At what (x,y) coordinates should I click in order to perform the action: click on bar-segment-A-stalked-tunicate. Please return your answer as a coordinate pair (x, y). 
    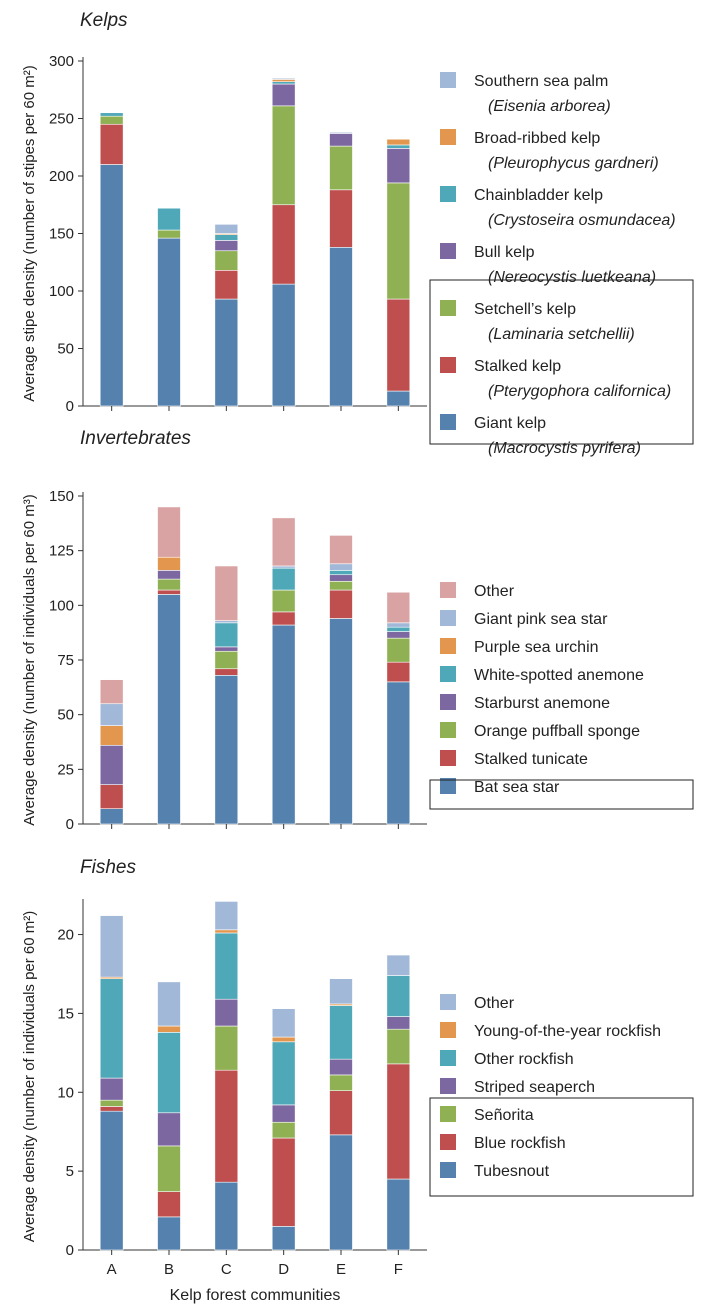
    Looking at the image, I should click on (111, 796).